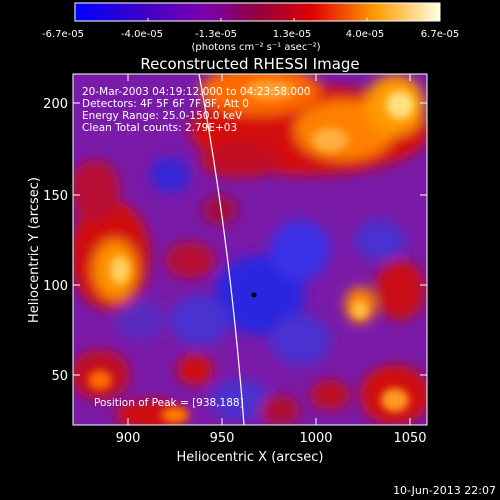 The width and height of the screenshot is (500, 500). I want to click on colorbar-ticks, so click(257, 19).